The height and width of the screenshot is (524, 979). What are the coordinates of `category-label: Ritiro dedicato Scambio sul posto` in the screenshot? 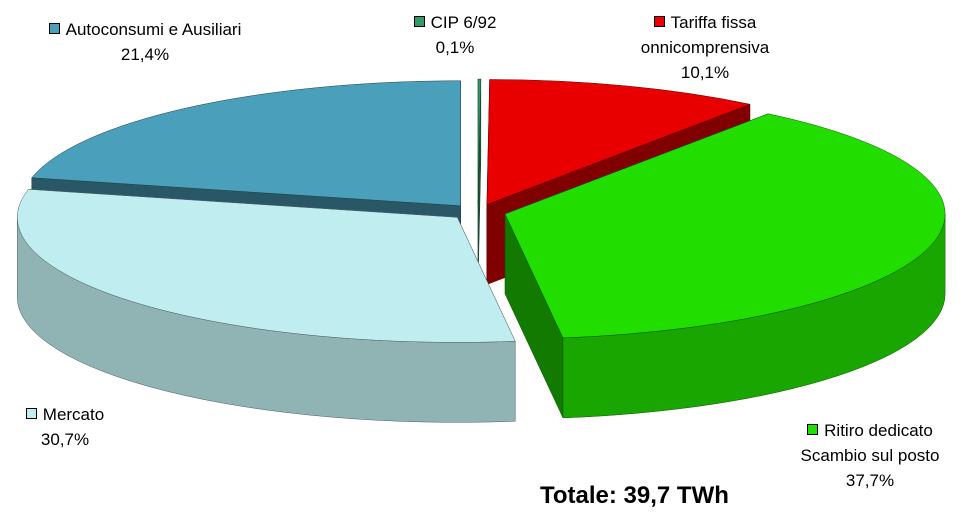 It's located at (870, 443).